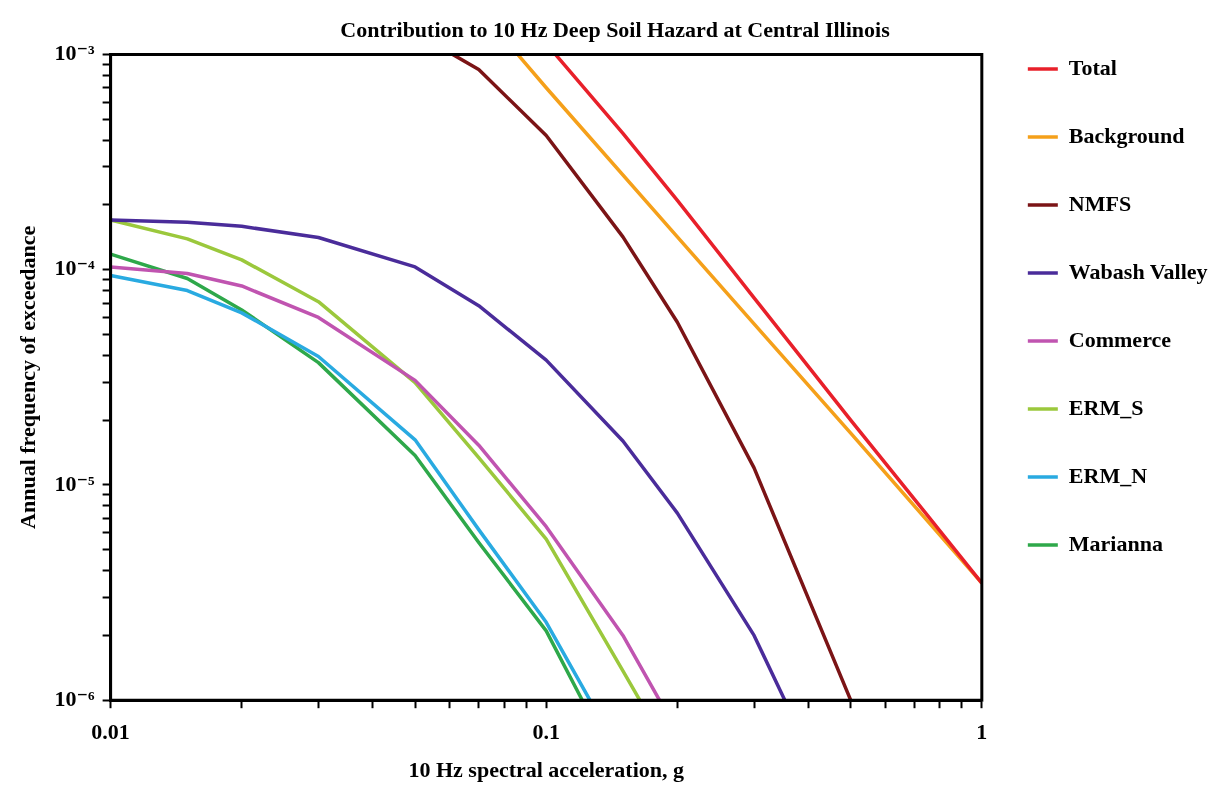 This screenshot has width=1230, height=801. Describe the element at coordinates (546, 770) in the screenshot. I see `x-axis-title: 10 Hz spectral acceleration, g` at that location.